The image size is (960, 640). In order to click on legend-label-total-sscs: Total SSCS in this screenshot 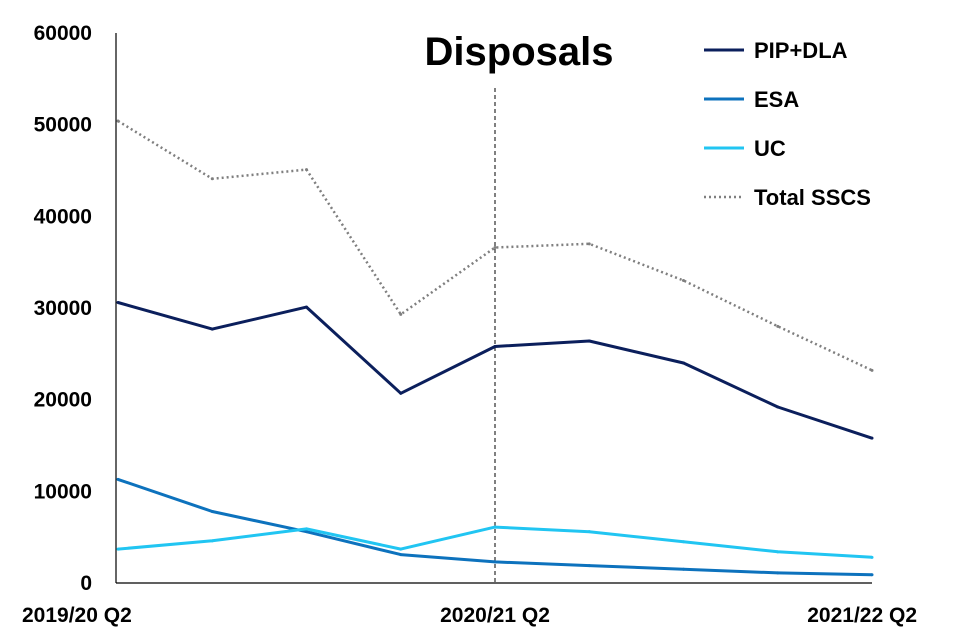, I will do `click(812, 197)`.